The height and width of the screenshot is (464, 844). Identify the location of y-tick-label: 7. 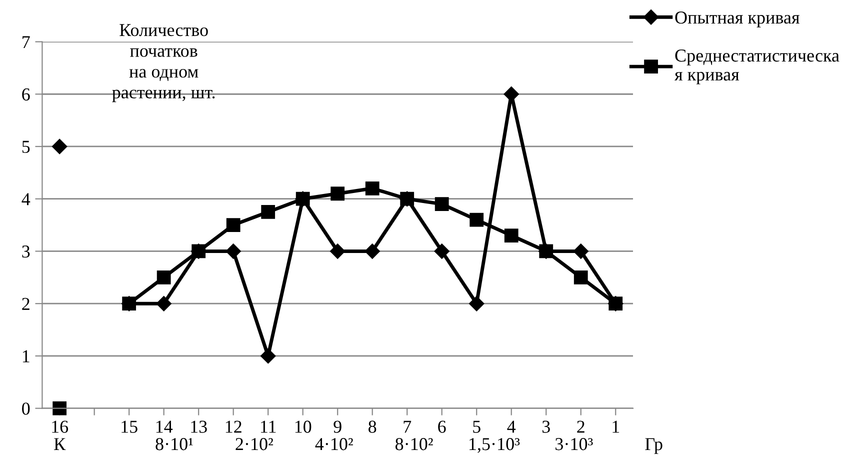
(26, 42).